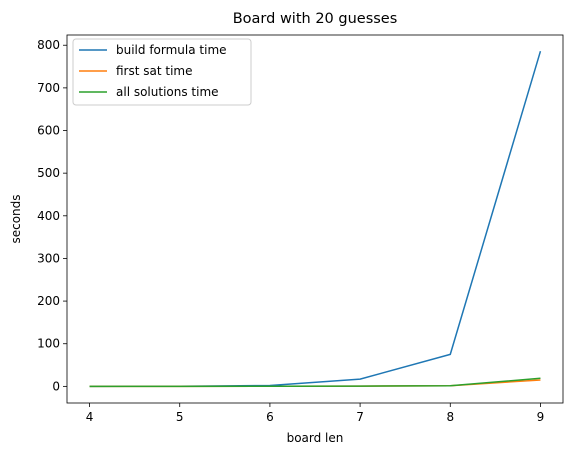  What do you see at coordinates (541, 417) in the screenshot?
I see `x-tick-label: 9` at bounding box center [541, 417].